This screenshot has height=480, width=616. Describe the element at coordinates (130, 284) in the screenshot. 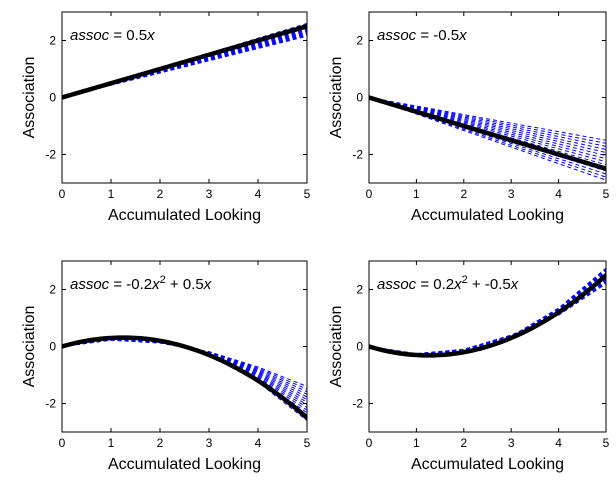

I see `annotation-coef: = -0.2` at that location.